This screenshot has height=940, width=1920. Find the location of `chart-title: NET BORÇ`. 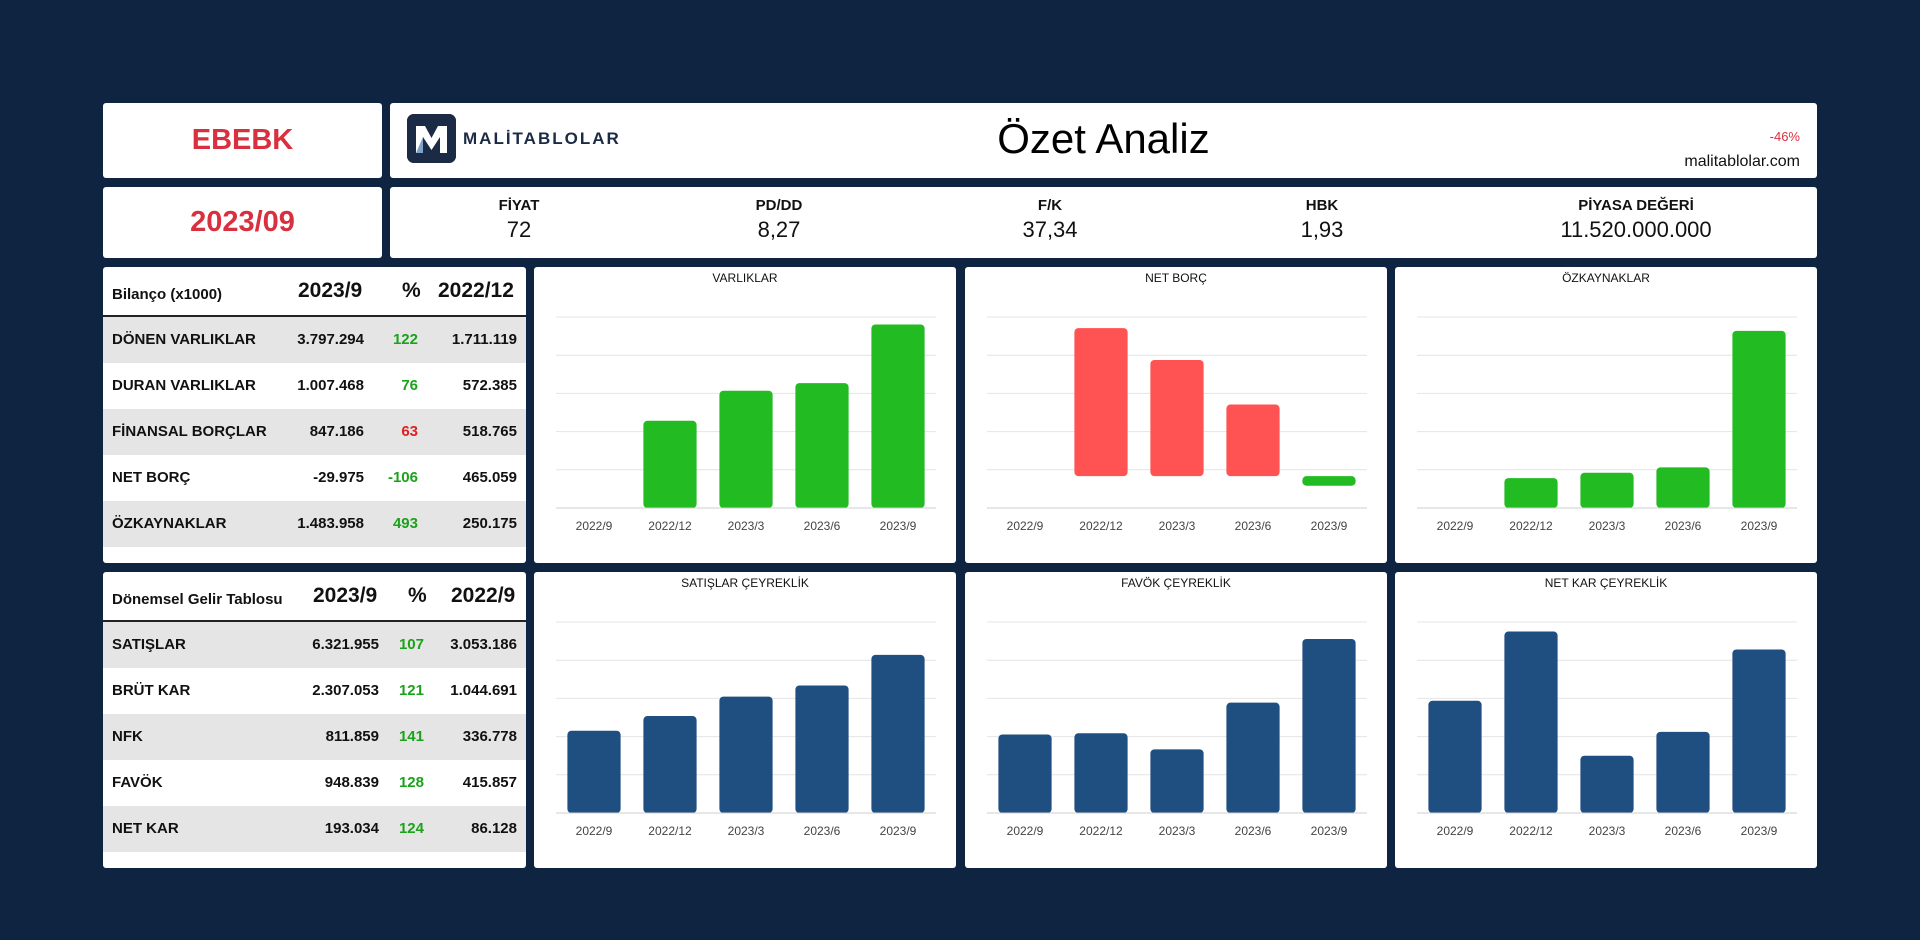

chart-title: NET BORÇ is located at coordinates (1176, 278).